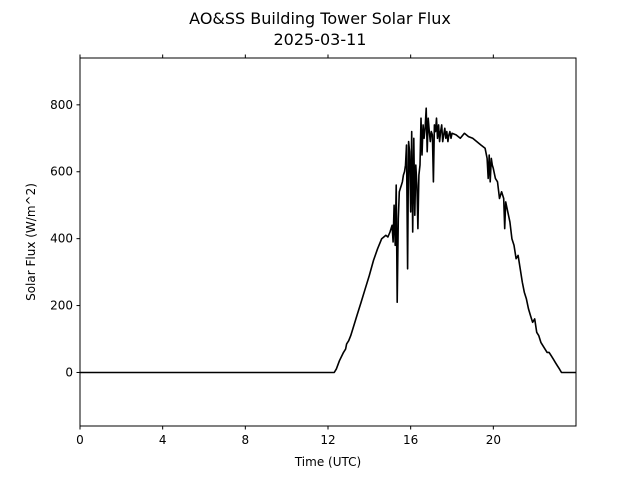  Describe the element at coordinates (69, 372) in the screenshot. I see `y-tick-label-0: 0` at that location.